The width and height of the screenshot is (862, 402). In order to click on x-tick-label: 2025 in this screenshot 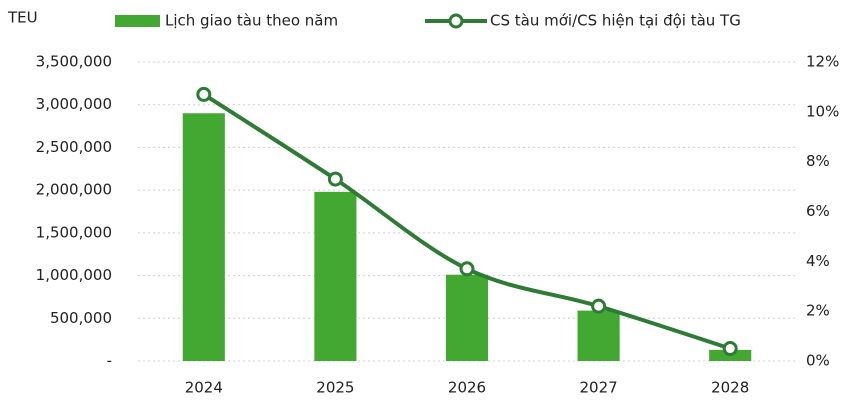, I will do `click(335, 388)`.